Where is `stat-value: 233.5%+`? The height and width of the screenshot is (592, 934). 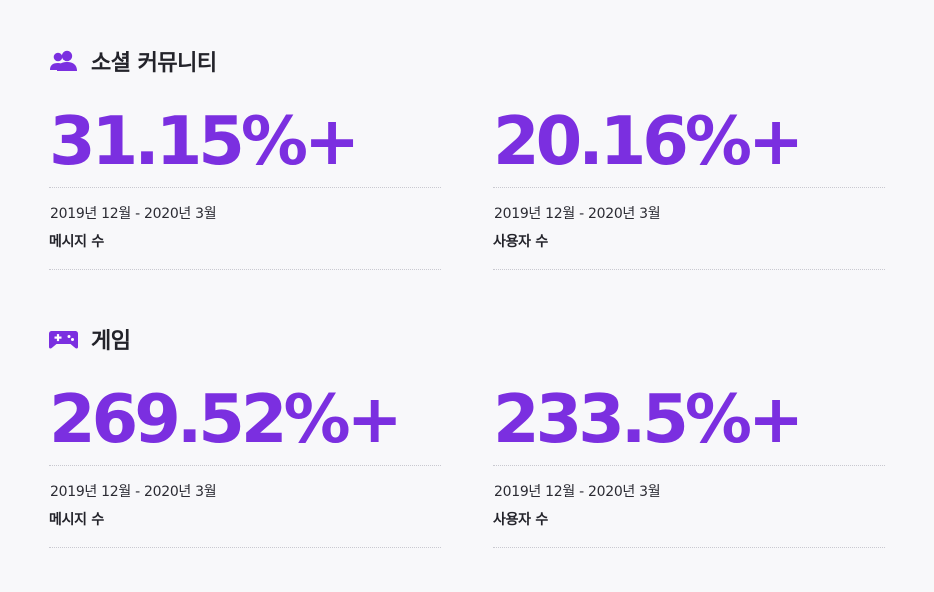 stat-value: 233.5%+ is located at coordinates (648, 419).